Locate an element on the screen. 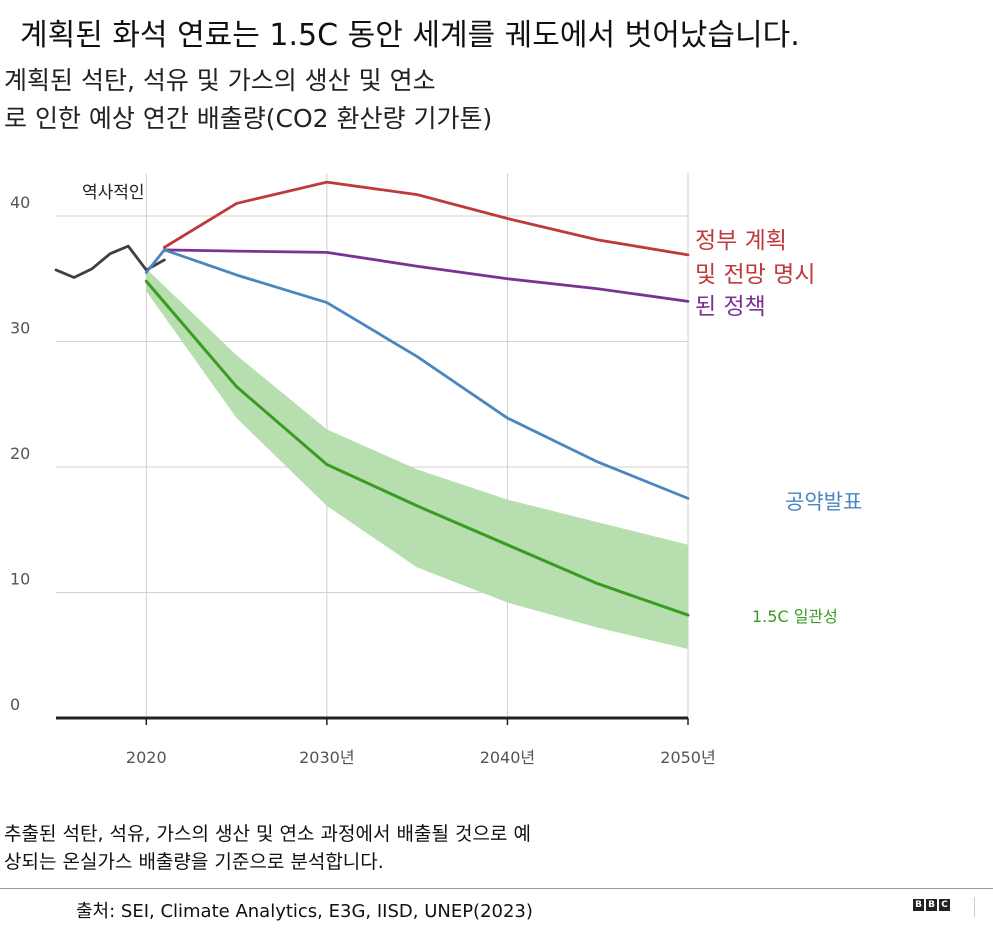 The image size is (993, 929). series-line-pledges is located at coordinates (417, 374).